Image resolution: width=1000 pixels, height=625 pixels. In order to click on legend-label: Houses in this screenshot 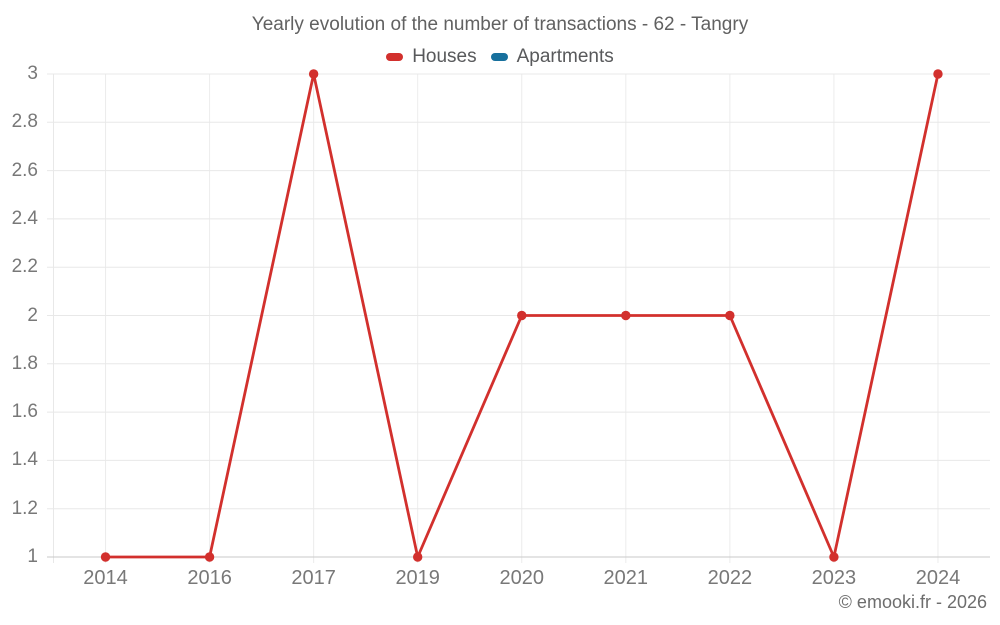, I will do `click(444, 56)`.